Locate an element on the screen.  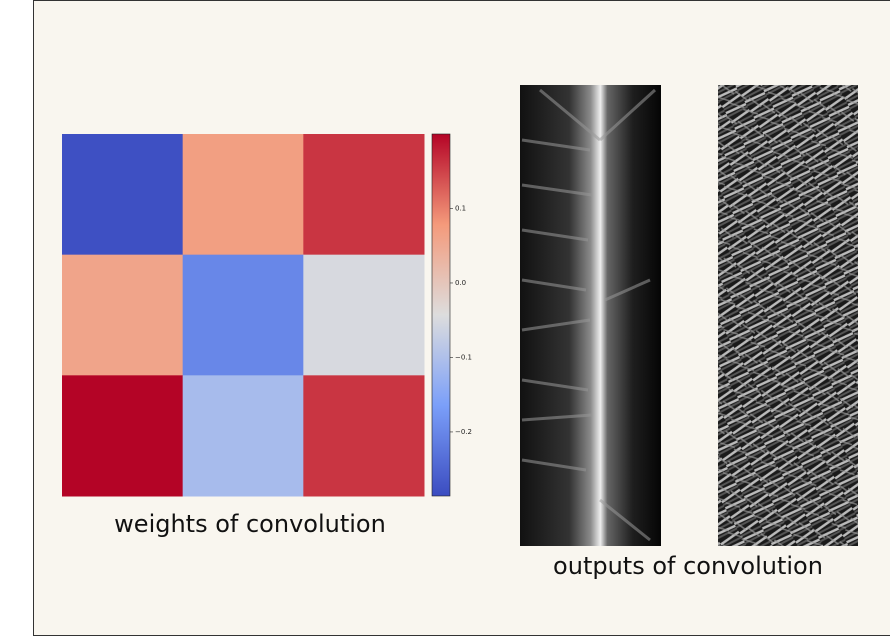
colorbar-tick-label: −0.1 is located at coordinates (463, 357).